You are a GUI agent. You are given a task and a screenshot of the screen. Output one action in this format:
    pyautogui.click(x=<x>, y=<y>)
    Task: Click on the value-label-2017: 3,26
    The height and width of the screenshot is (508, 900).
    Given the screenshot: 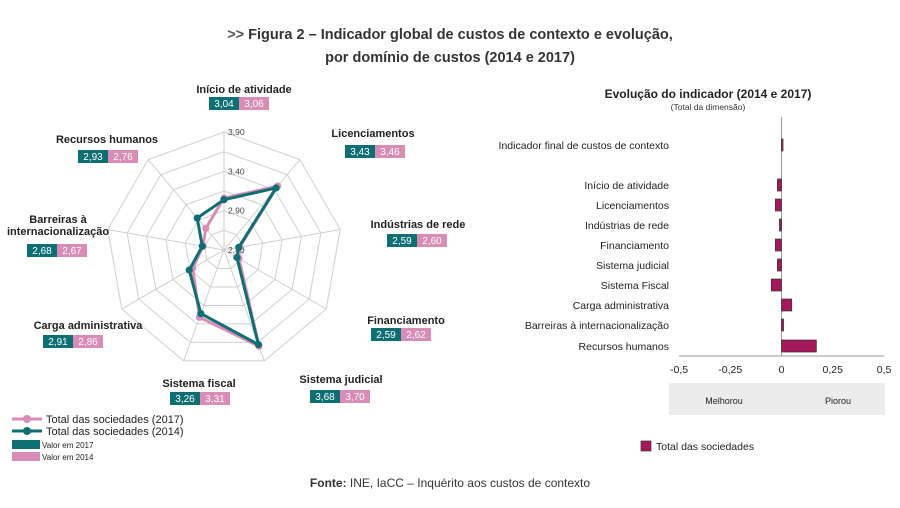 What is the action you would take?
    pyautogui.click(x=185, y=399)
    